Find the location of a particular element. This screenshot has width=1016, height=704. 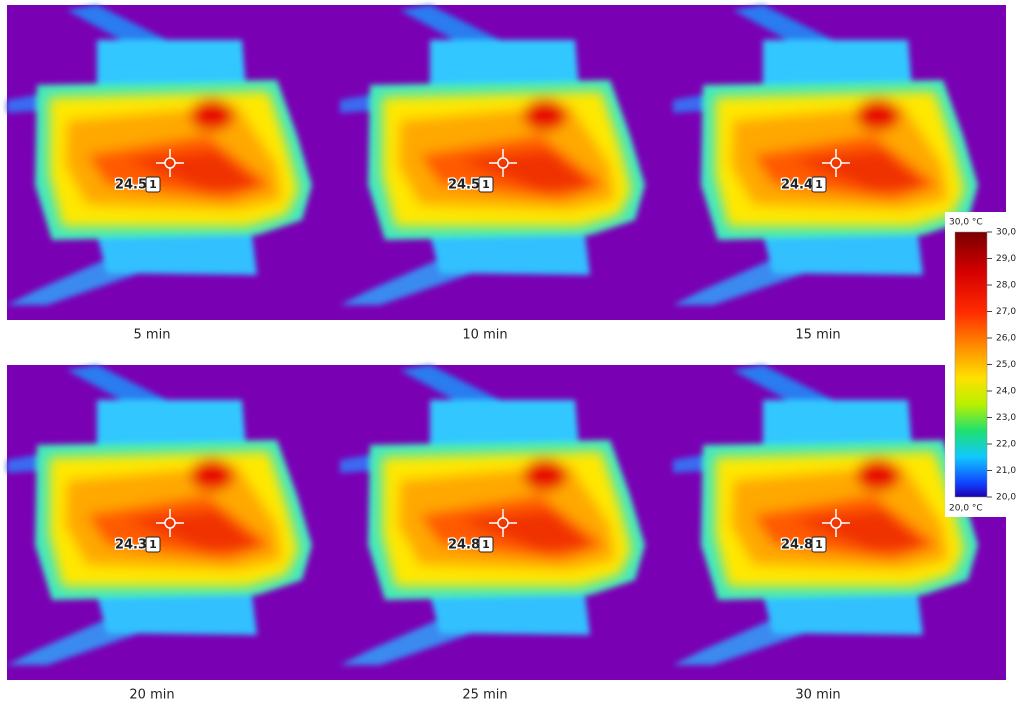

colorbar-tick-label: 23,0 is located at coordinates (1006, 418).